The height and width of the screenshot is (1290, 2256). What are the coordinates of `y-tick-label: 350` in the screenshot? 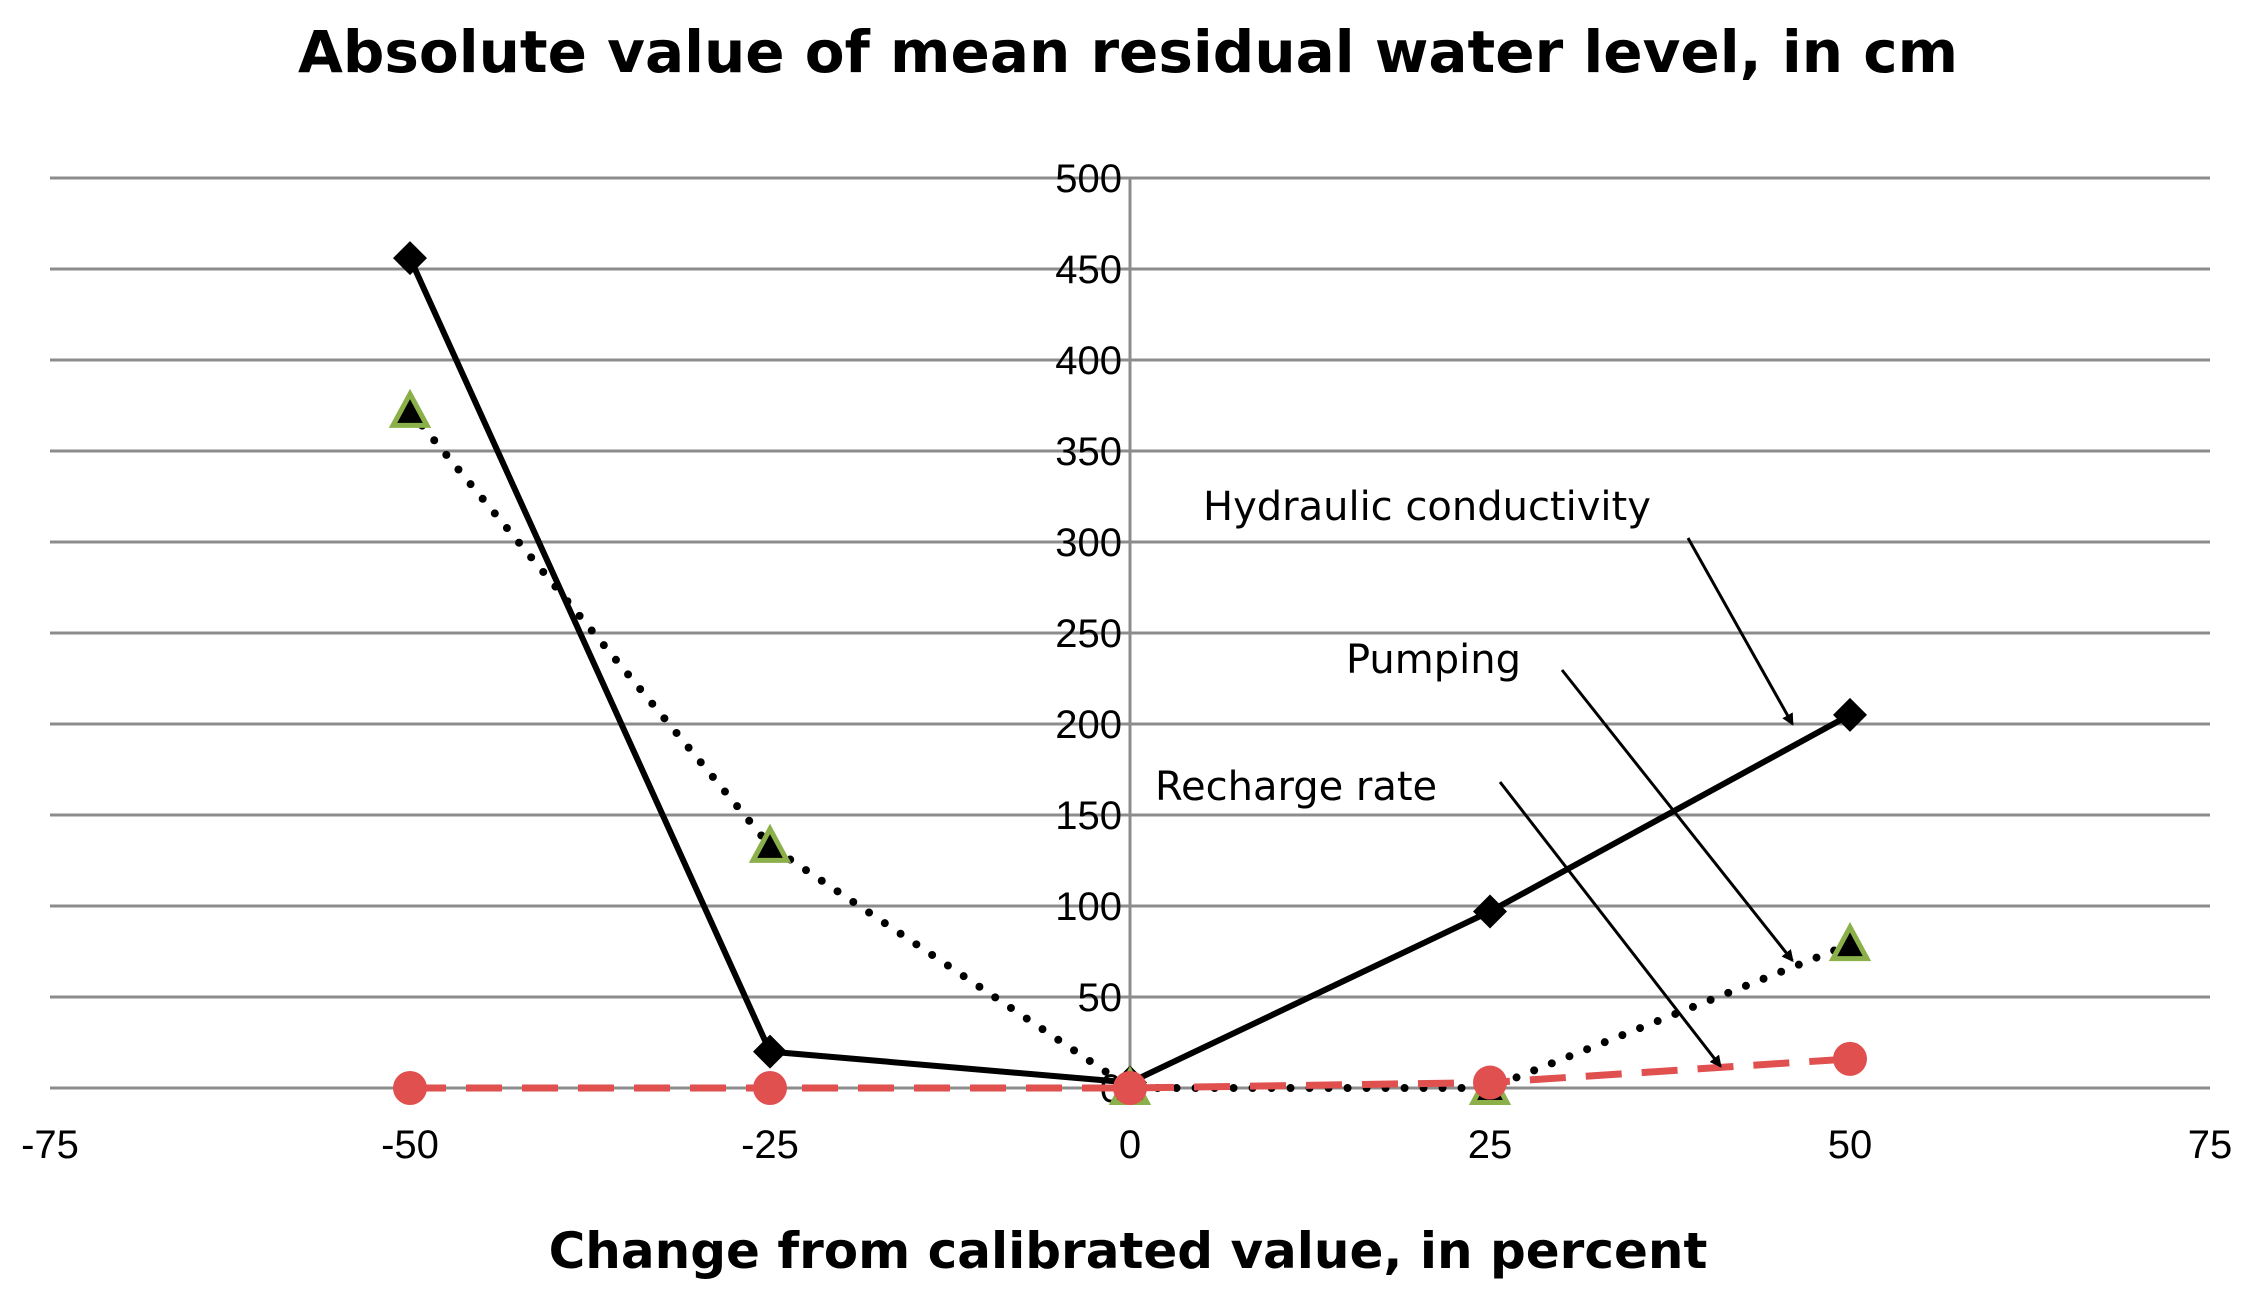 It's located at (1088, 452).